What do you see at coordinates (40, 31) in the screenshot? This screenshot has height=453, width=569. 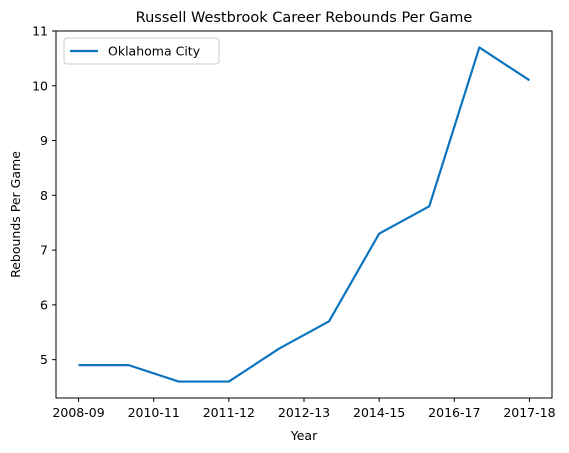 I see `y-tick-label: 11` at bounding box center [40, 31].